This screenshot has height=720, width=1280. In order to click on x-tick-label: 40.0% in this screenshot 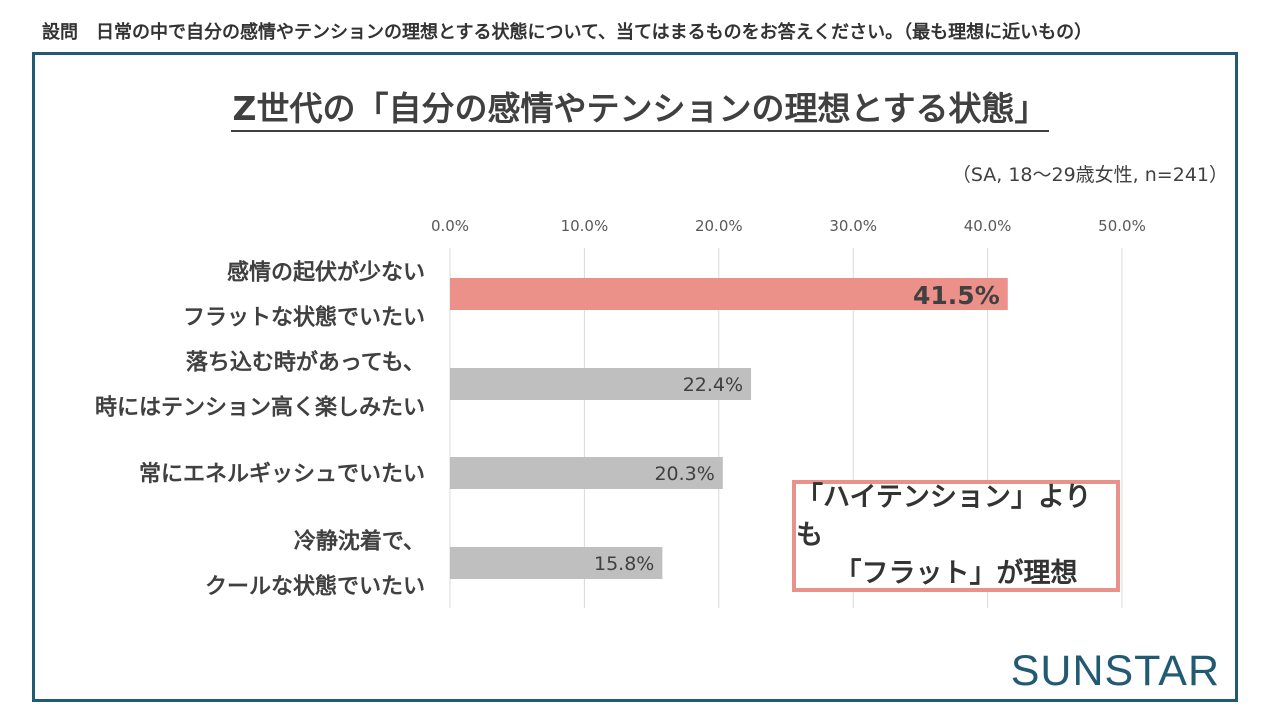, I will do `click(988, 226)`.